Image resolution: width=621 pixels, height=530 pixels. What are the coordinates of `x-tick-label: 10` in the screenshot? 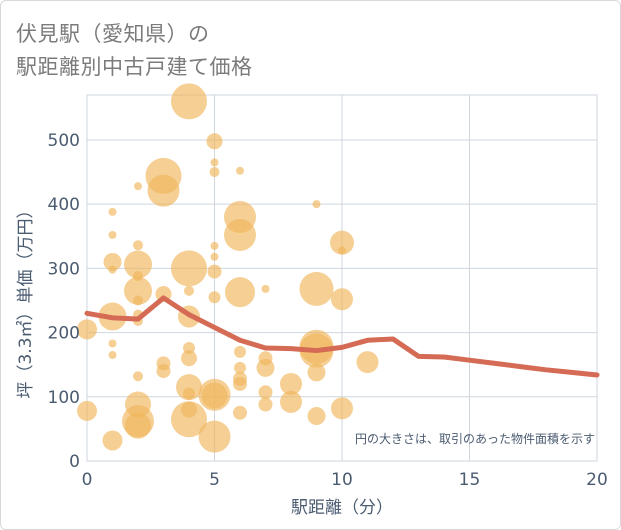 It's located at (342, 480).